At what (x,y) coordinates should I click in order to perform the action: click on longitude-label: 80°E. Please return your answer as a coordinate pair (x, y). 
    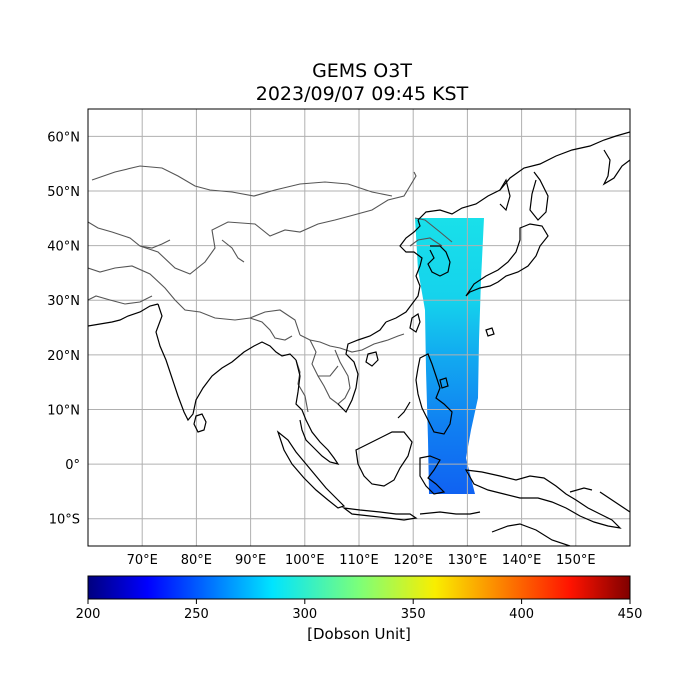
    Looking at the image, I should click on (196, 560).